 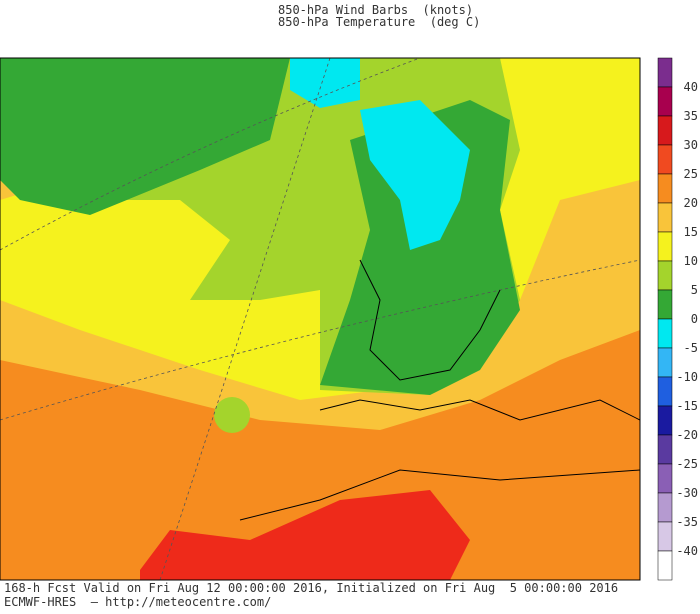 What do you see at coordinates (687, 435) in the screenshot?
I see `colorbar-label: -20` at bounding box center [687, 435].